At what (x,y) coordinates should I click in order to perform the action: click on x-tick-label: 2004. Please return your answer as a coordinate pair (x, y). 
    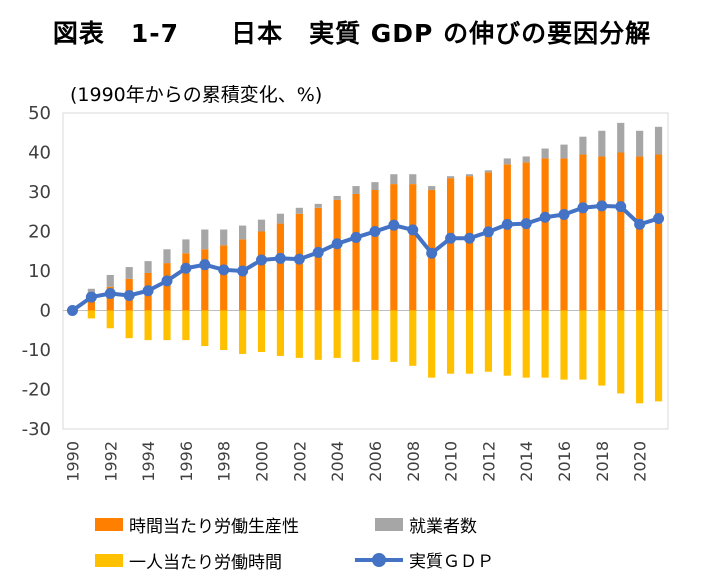
    Looking at the image, I should click on (337, 461).